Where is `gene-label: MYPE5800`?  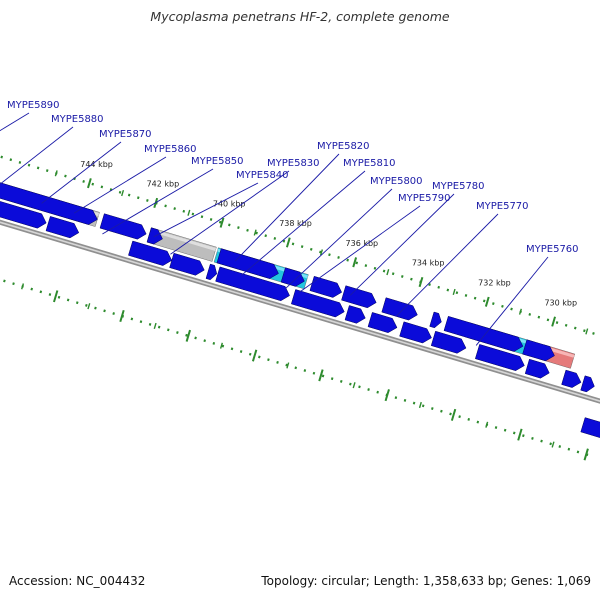 gene-label: MYPE5800 is located at coordinates (396, 181).